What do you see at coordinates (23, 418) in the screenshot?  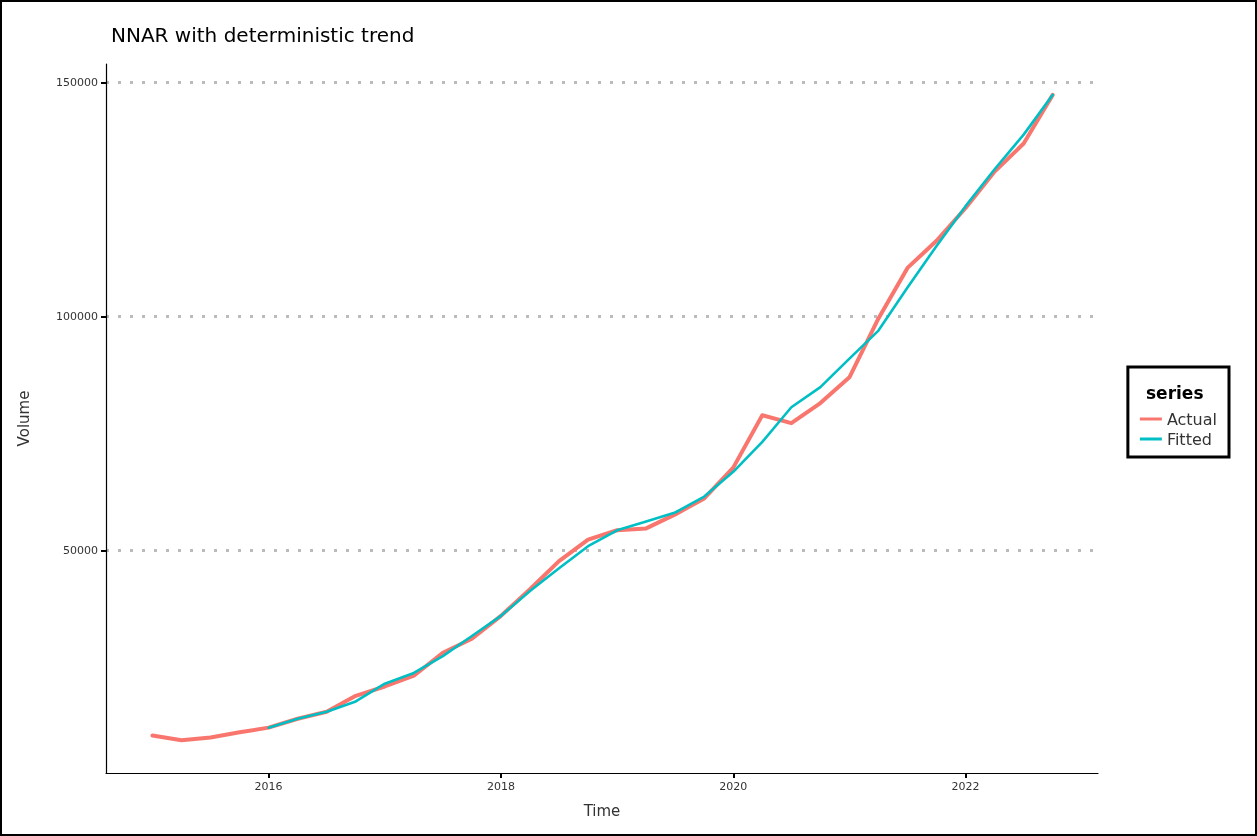 I see `y-axis-title: Volume` at bounding box center [23, 418].